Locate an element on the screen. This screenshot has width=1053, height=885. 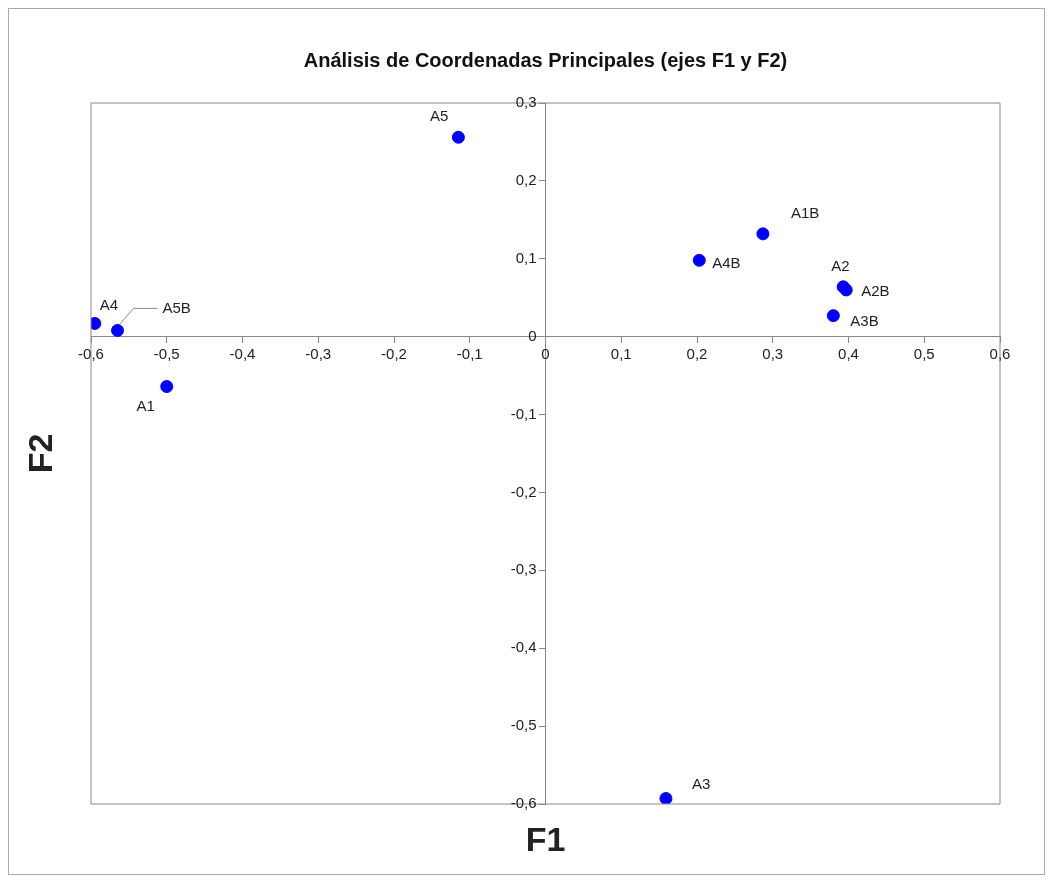
y-tick-label: -0,2 is located at coordinates (523, 491).